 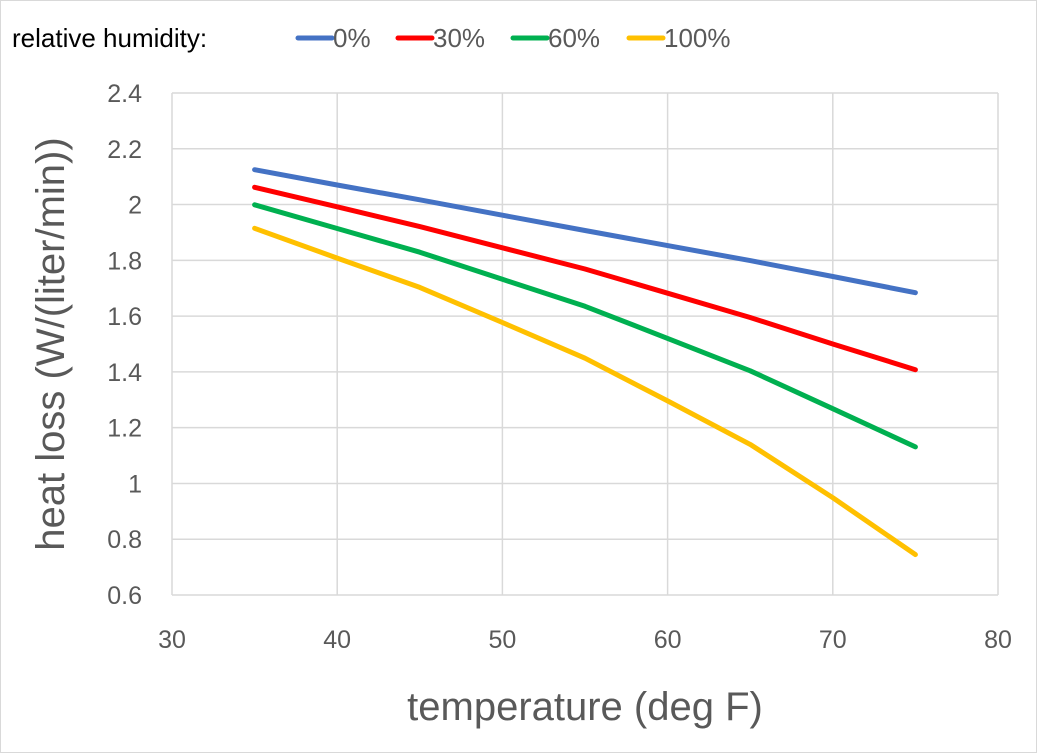 What do you see at coordinates (172, 640) in the screenshot?
I see `x-tick-label: 30` at bounding box center [172, 640].